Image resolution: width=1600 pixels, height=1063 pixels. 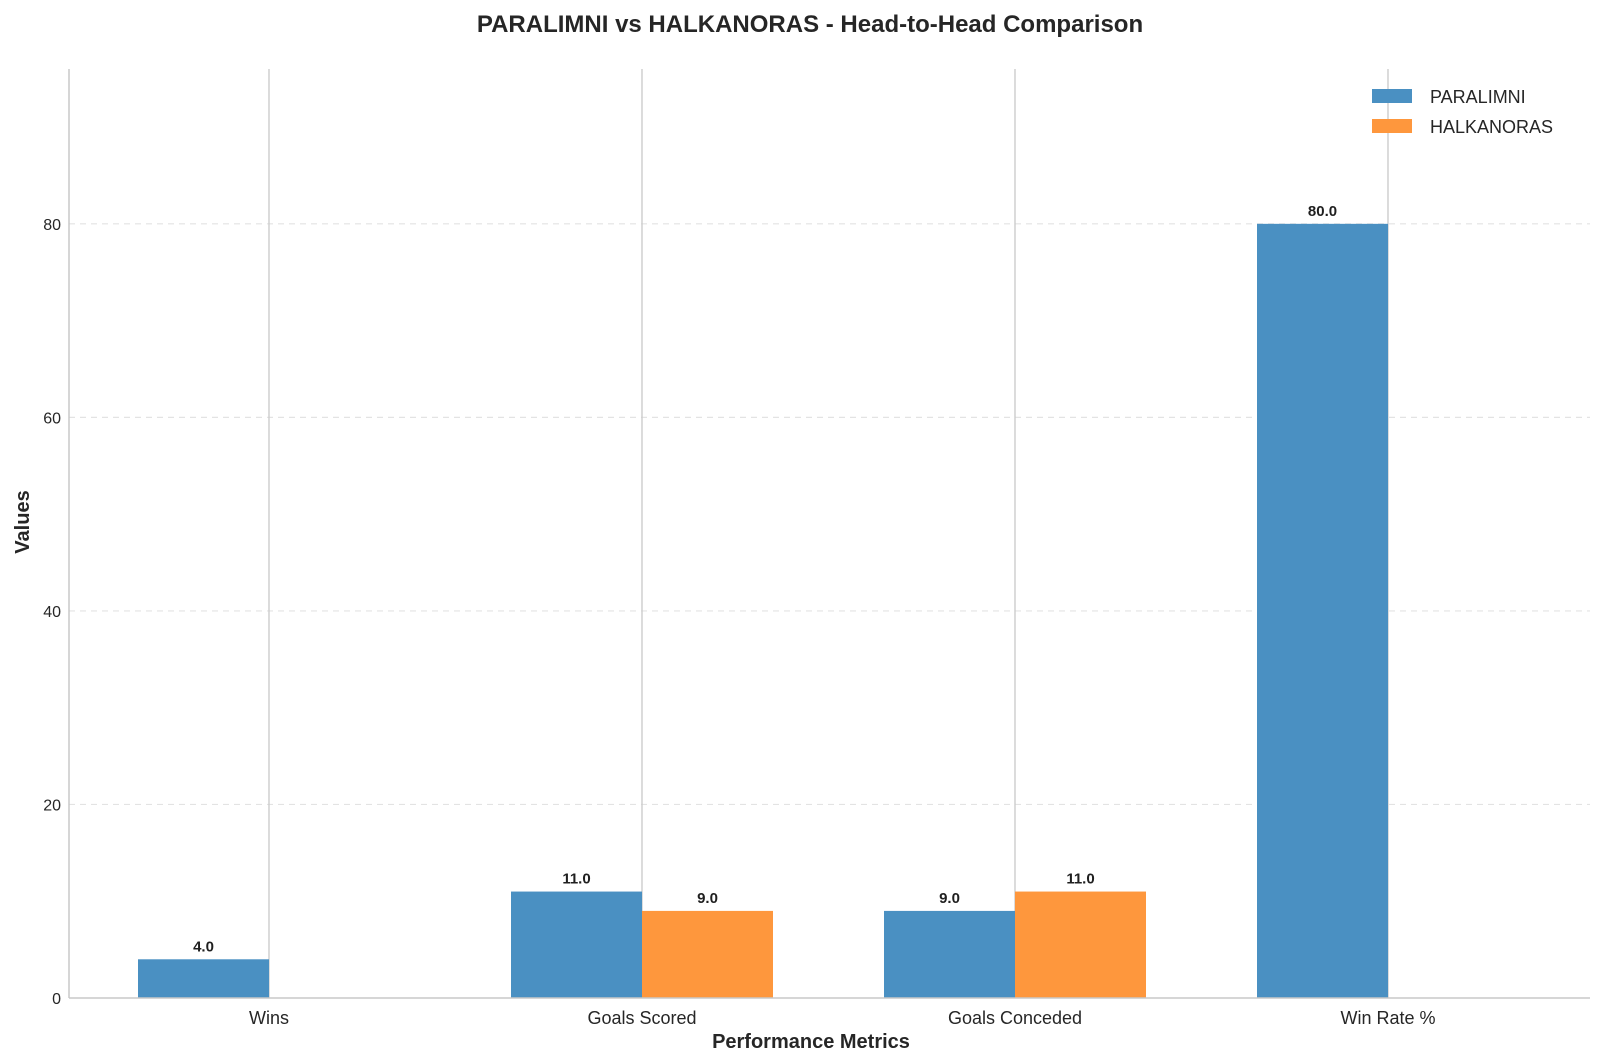 I want to click on x-tick-label: Goals Scored, so click(x=641, y=1018).